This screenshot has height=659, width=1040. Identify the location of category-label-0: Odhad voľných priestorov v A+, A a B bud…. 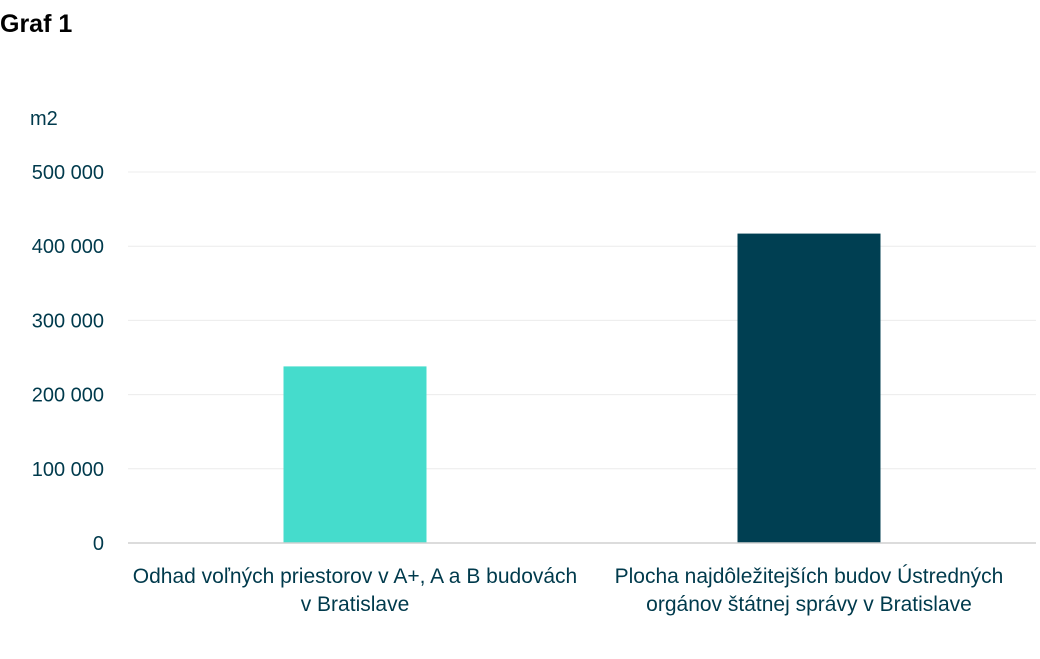
(355, 590).